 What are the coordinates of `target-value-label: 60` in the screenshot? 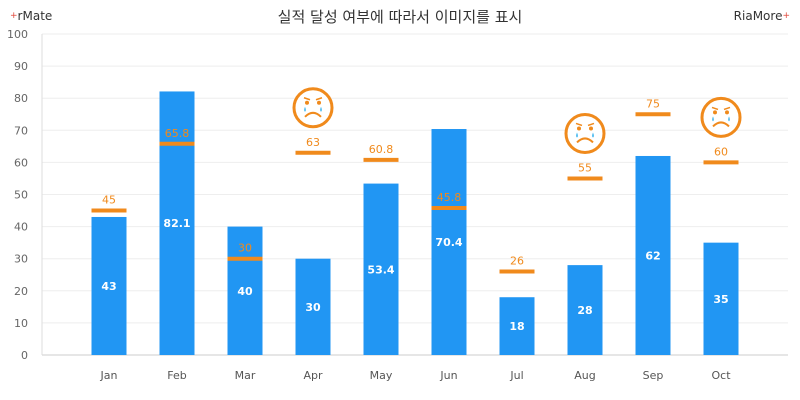 It's located at (721, 151).